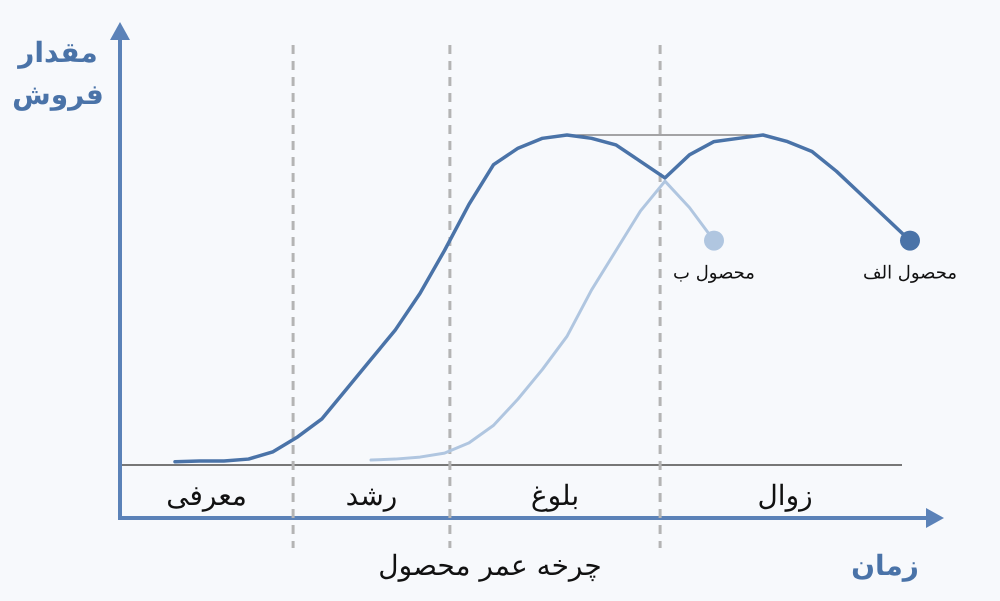  Describe the element at coordinates (785, 495) in the screenshot. I see `text: زوال` at that location.